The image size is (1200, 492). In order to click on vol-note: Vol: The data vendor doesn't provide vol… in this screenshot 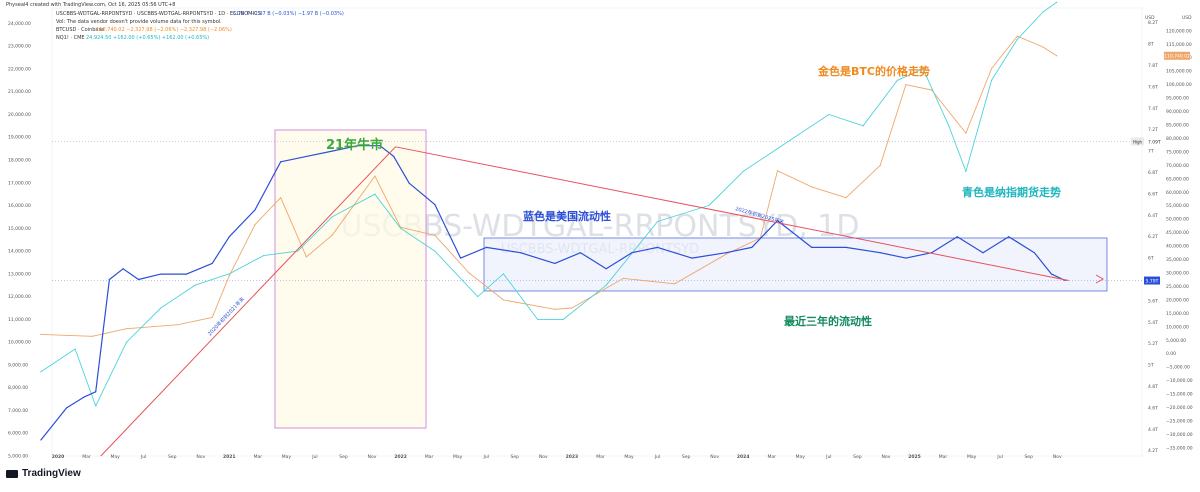, I will do `click(139, 22)`.